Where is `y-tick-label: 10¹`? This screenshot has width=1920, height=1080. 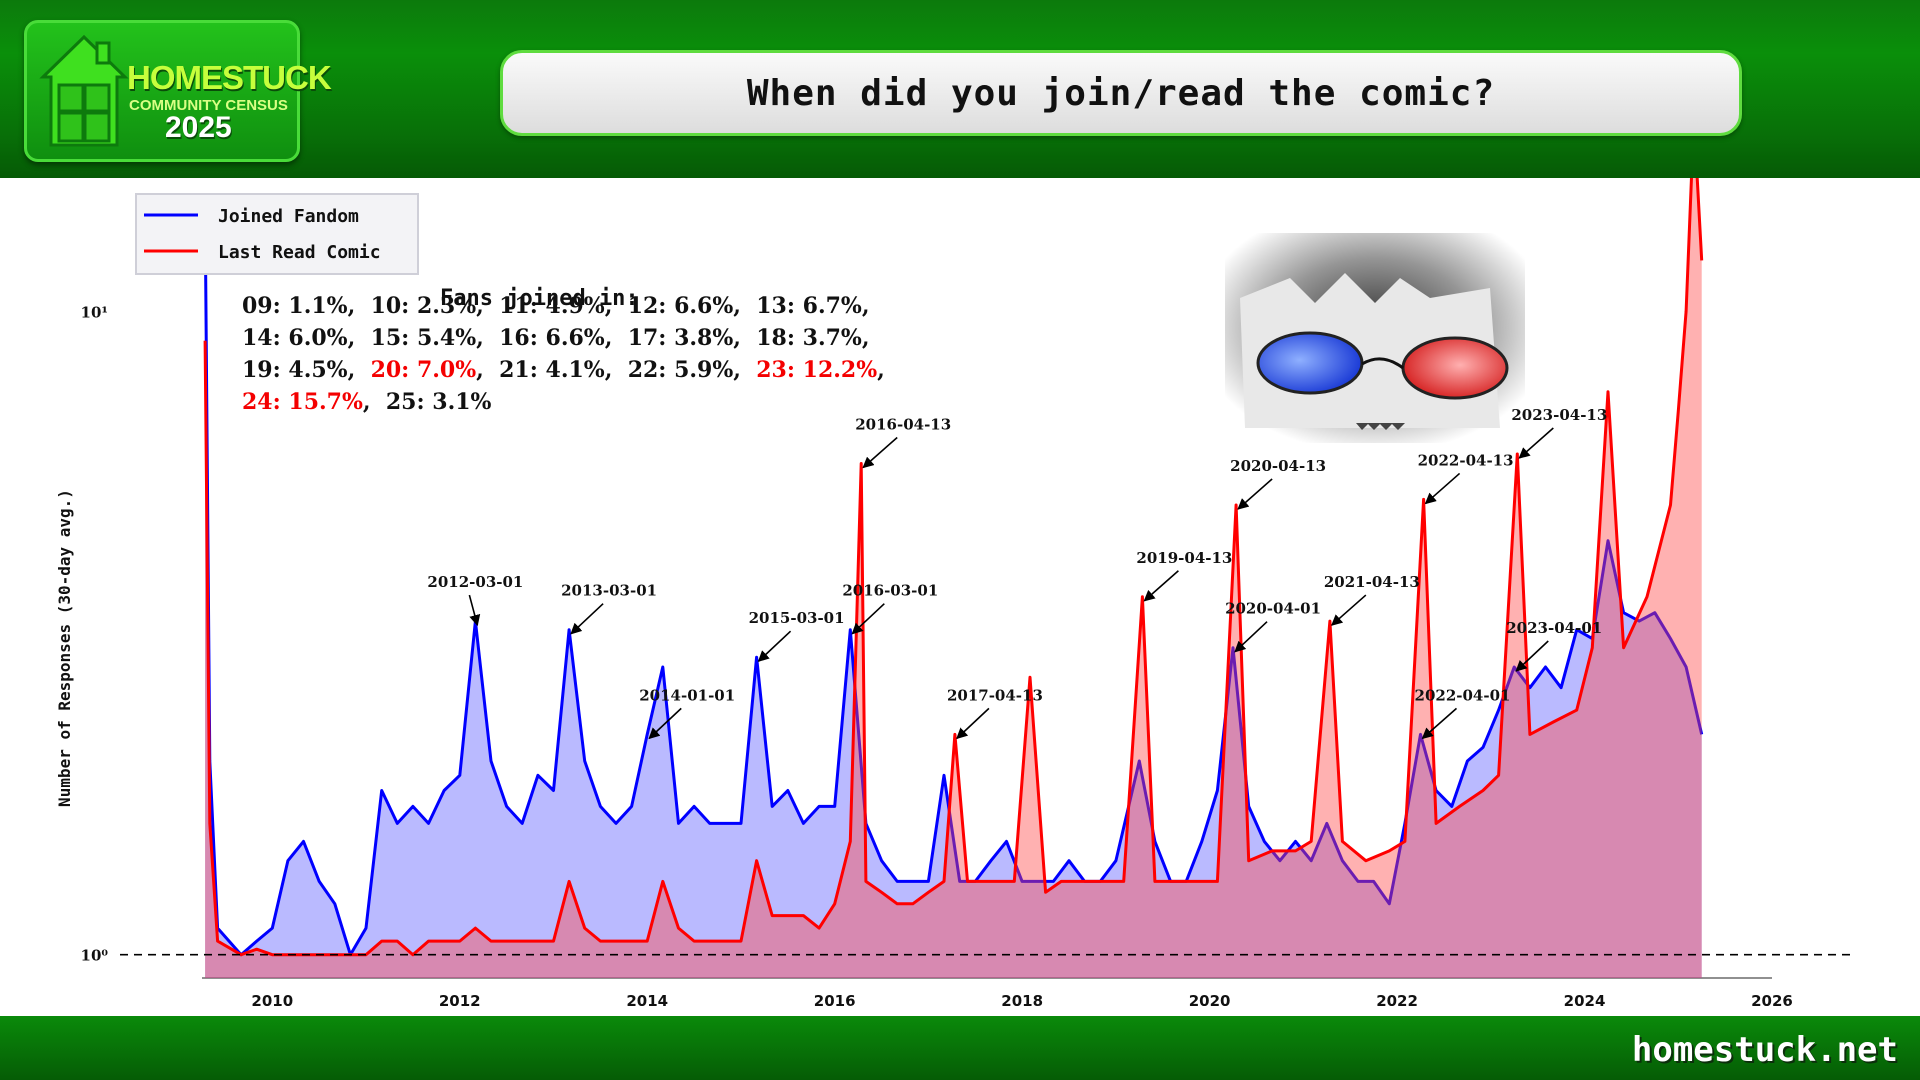 y-tick-label: 10¹ is located at coordinates (94, 312).